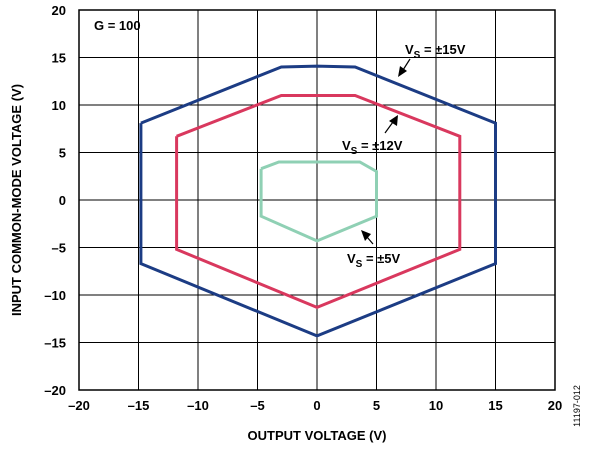 This screenshot has width=593, height=450. I want to click on y-tick-label: –15, so click(55, 343).